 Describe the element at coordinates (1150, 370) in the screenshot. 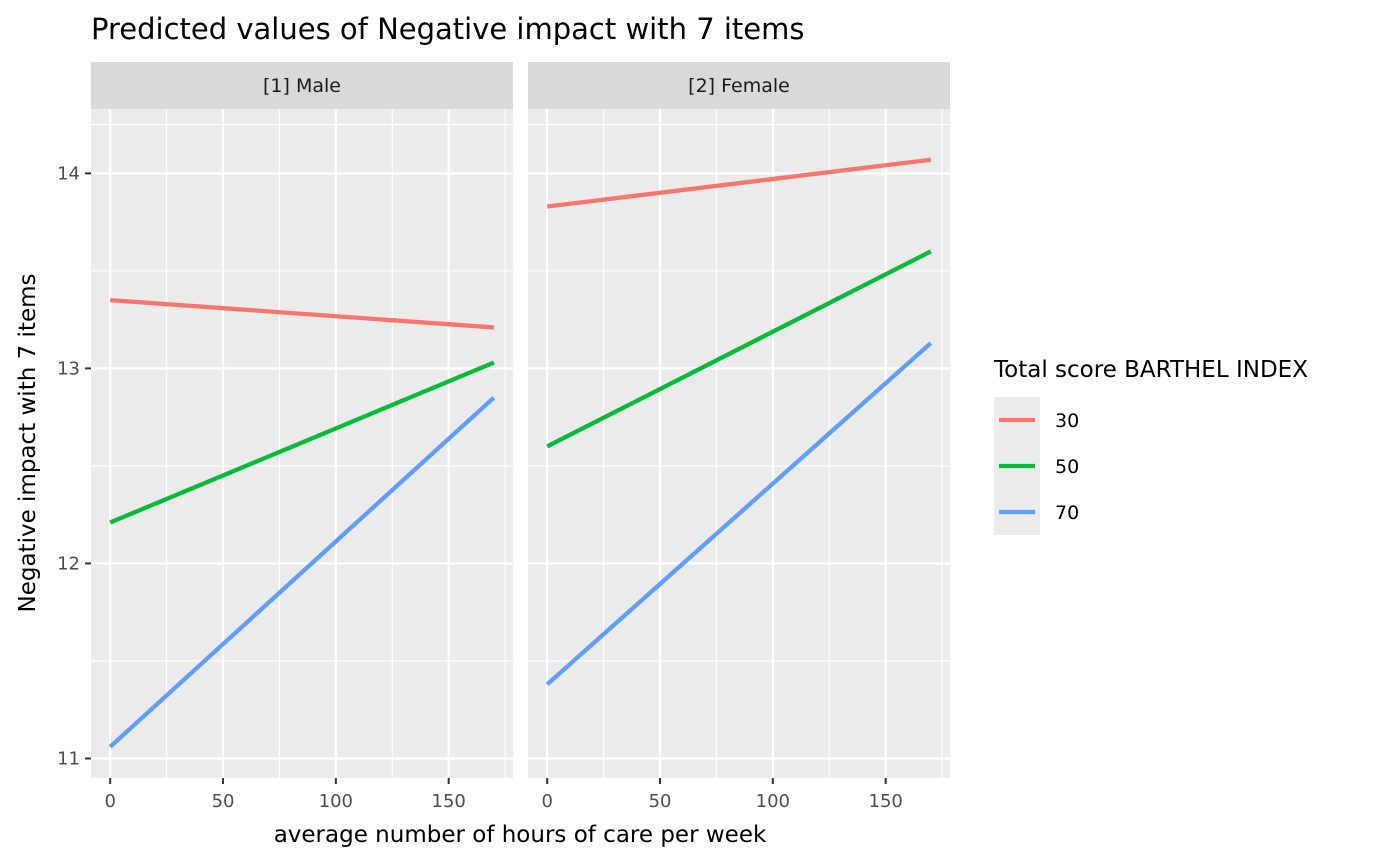

I see `legend-title: Total score BARTHEL INDEX` at that location.